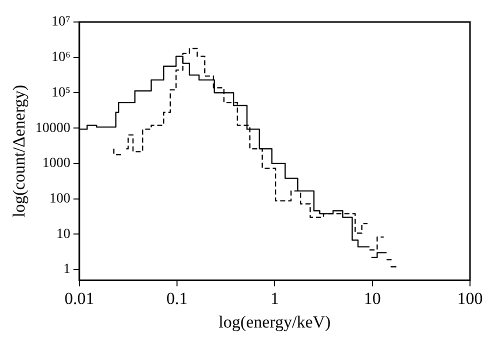  Describe the element at coordinates (372, 298) in the screenshot. I see `x-tick-label: 10` at that location.